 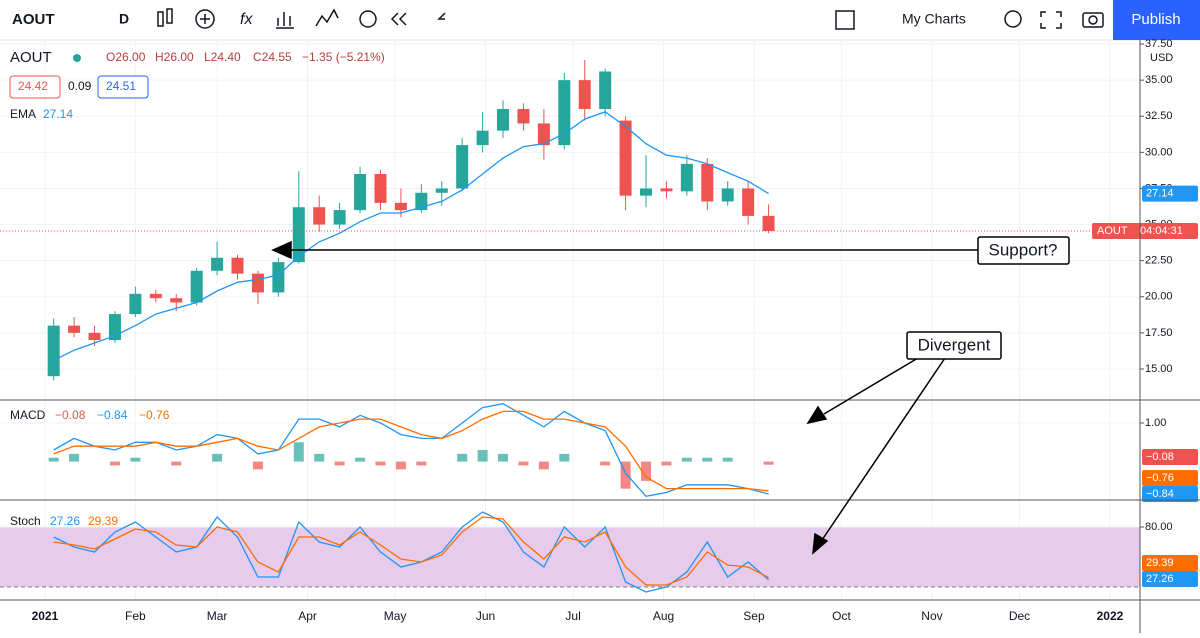 I want to click on x-tick-label: Aug, so click(x=663, y=616).